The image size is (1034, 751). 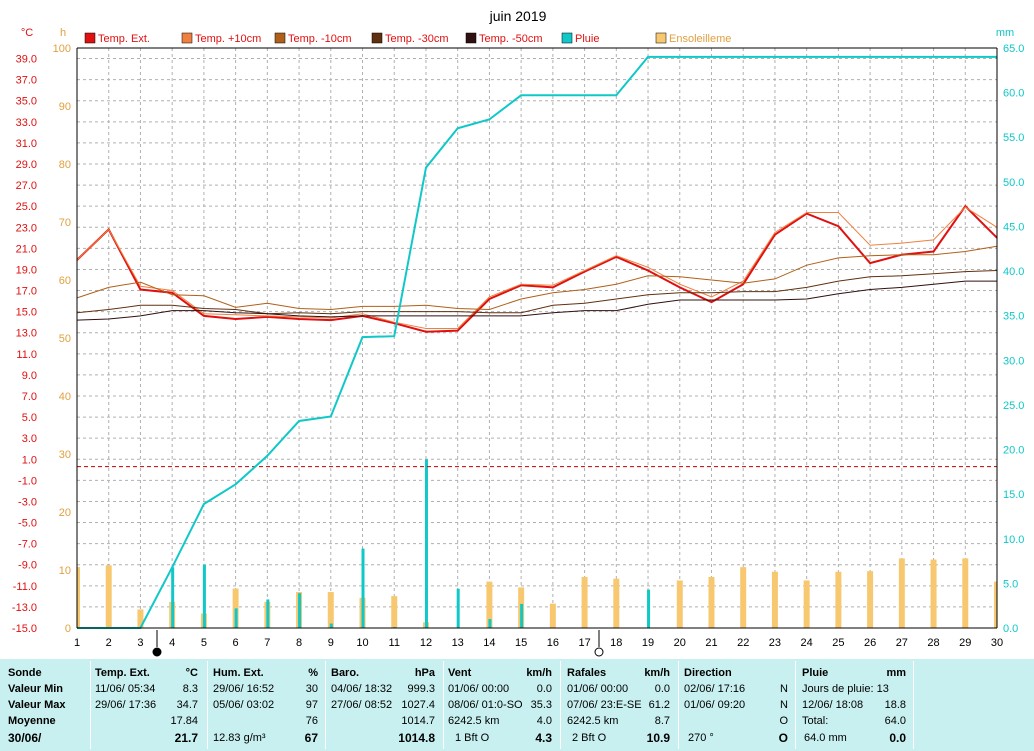 What do you see at coordinates (1013, 94) in the screenshot?
I see `rain-tick-label: 60.0` at bounding box center [1013, 94].